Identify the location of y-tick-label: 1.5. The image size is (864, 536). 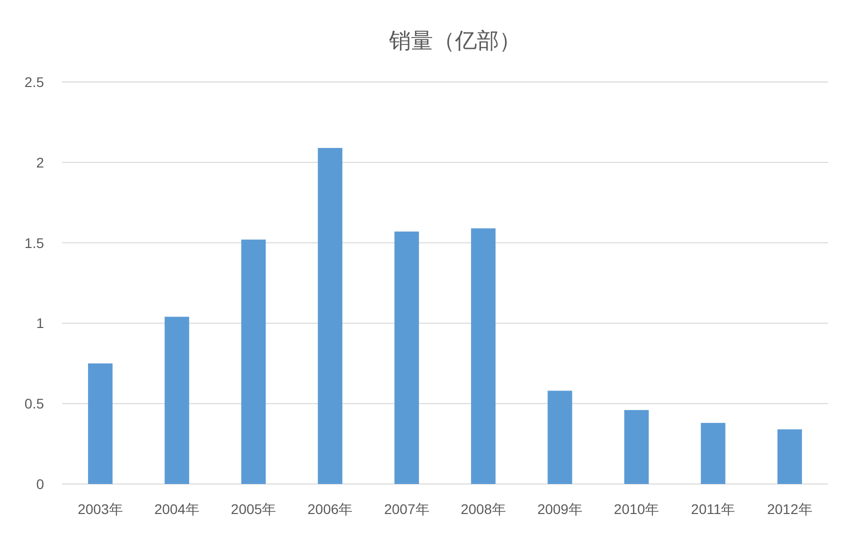
(34, 242).